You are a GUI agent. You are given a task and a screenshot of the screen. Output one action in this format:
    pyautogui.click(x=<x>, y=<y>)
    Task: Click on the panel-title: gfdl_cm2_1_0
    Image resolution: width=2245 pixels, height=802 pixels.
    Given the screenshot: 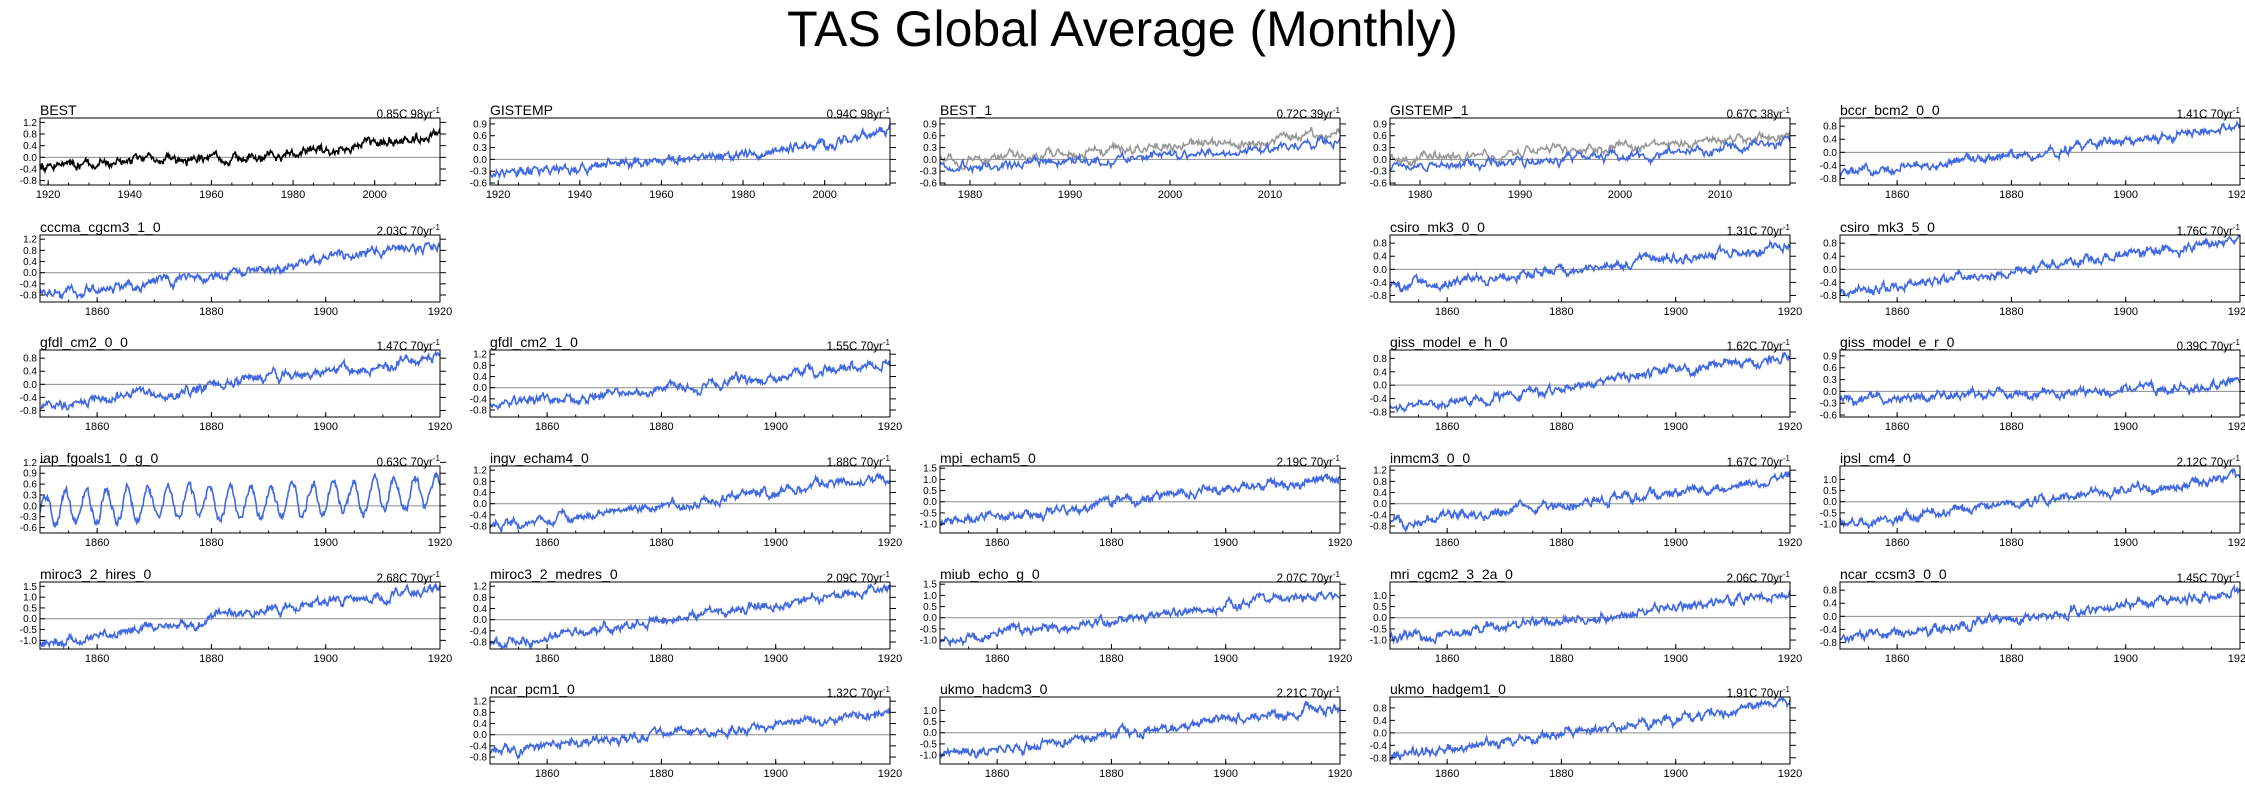 What is the action you would take?
    pyautogui.click(x=534, y=342)
    